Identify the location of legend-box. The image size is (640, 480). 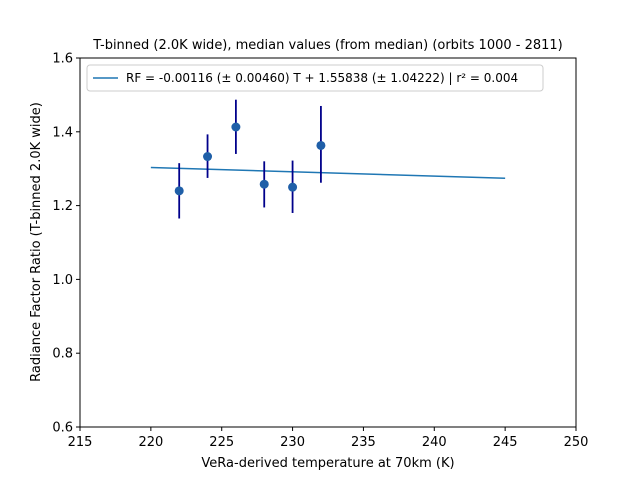
(315, 78).